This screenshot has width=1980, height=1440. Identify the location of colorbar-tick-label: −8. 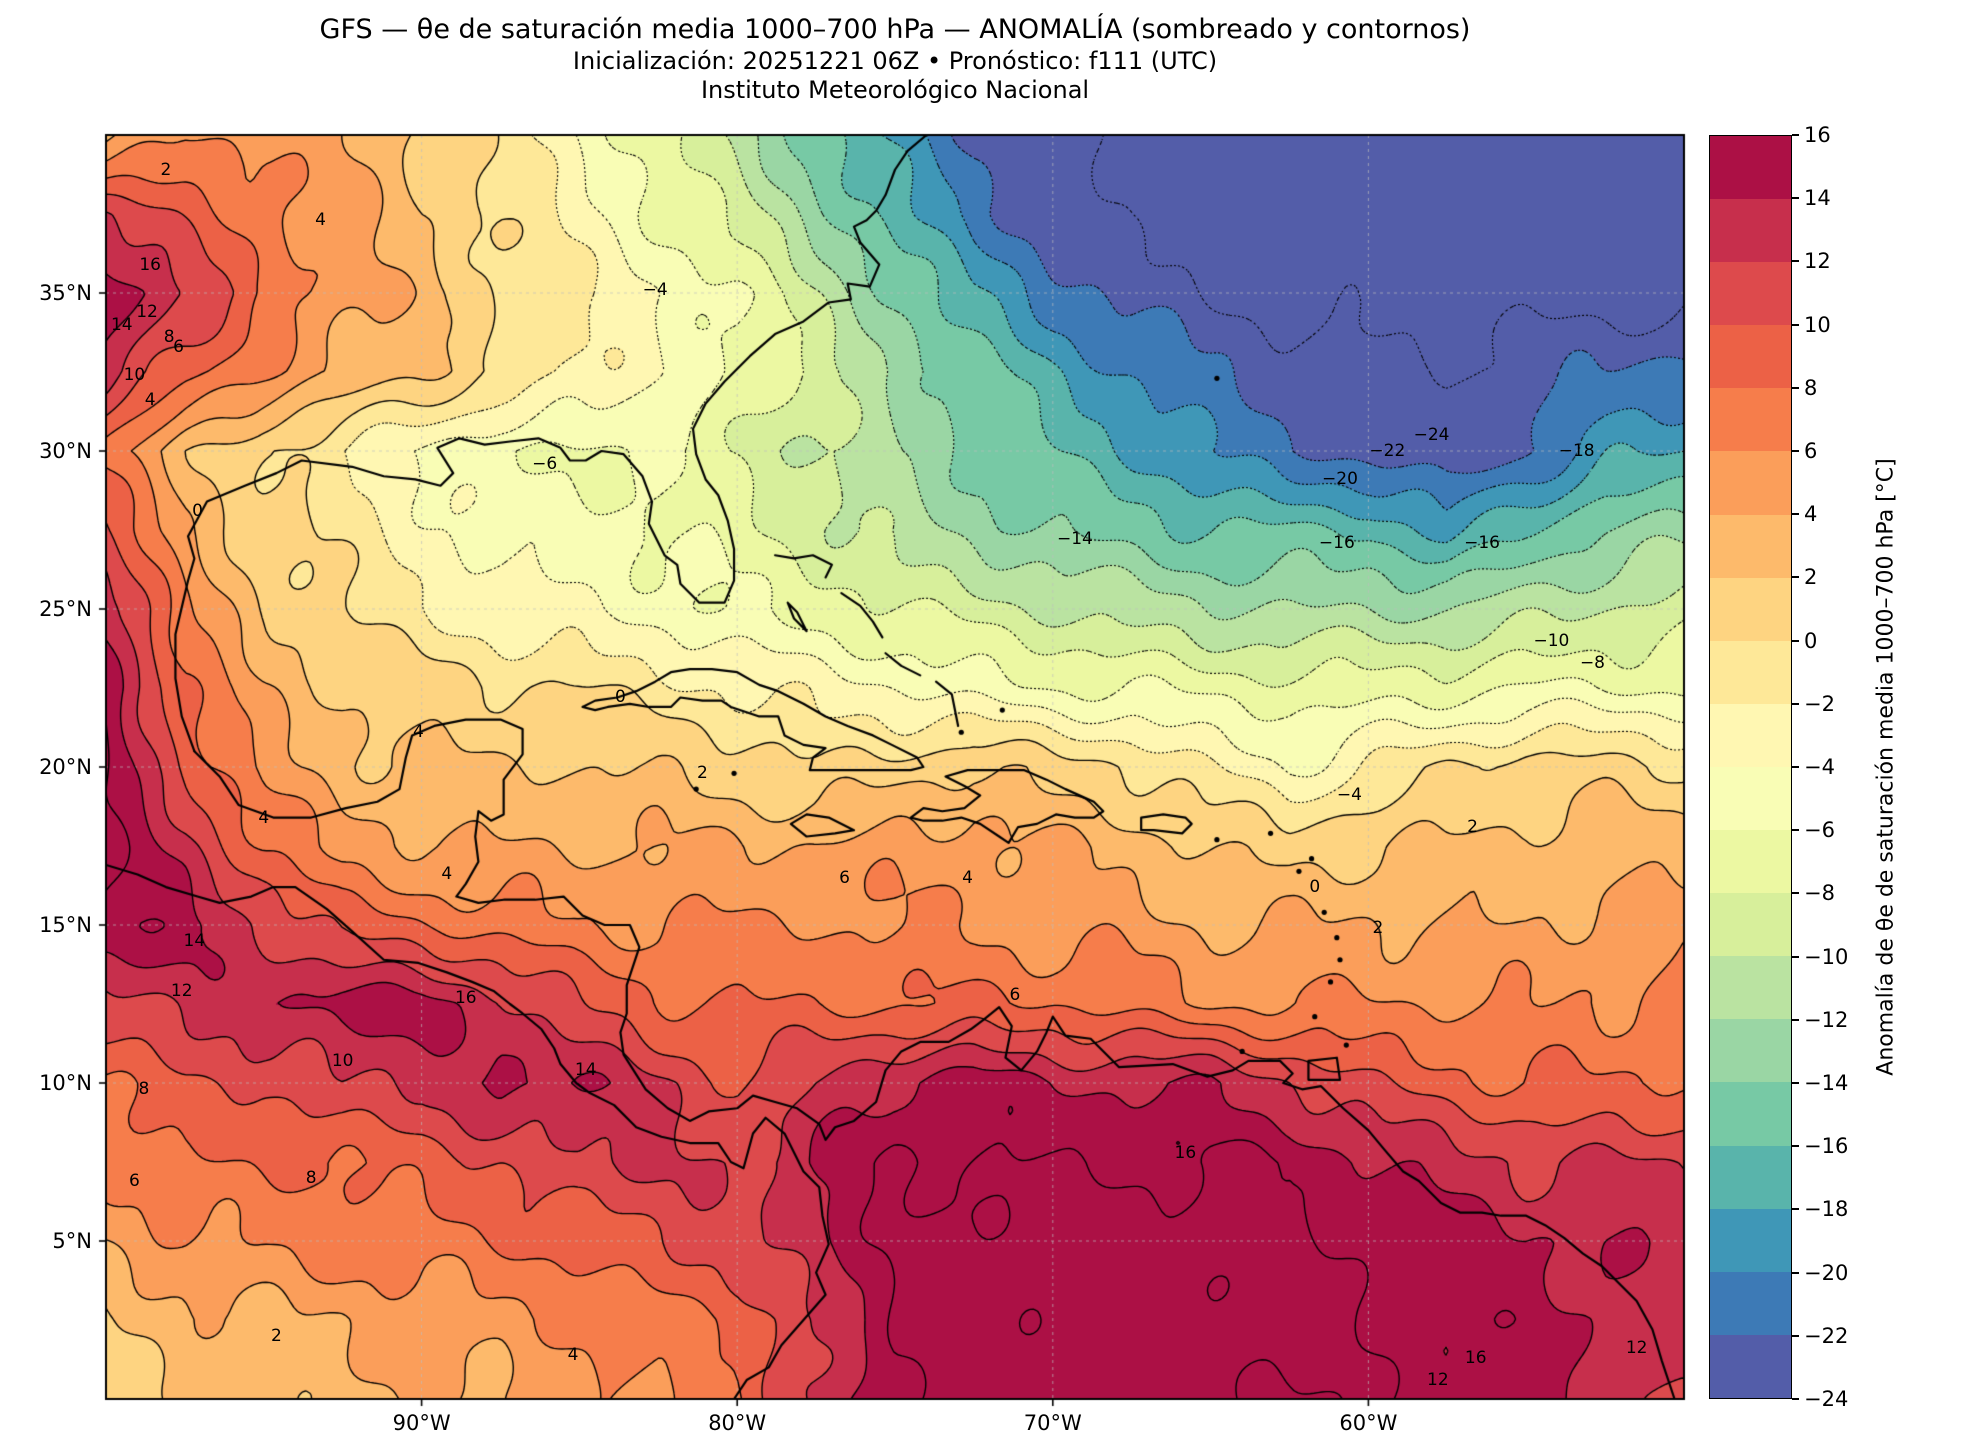
(1819, 893).